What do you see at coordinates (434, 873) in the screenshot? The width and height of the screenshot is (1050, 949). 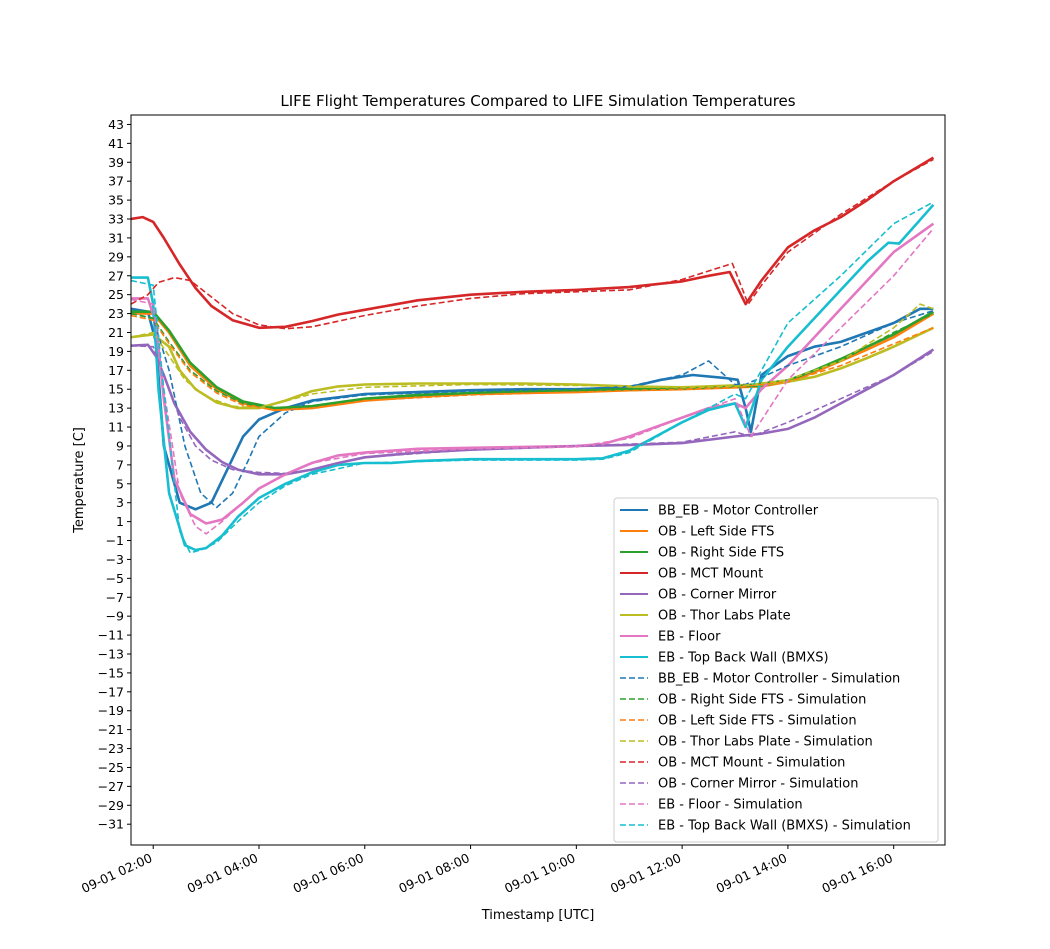 I see `x-tick-label: 09-01 08:00` at bounding box center [434, 873].